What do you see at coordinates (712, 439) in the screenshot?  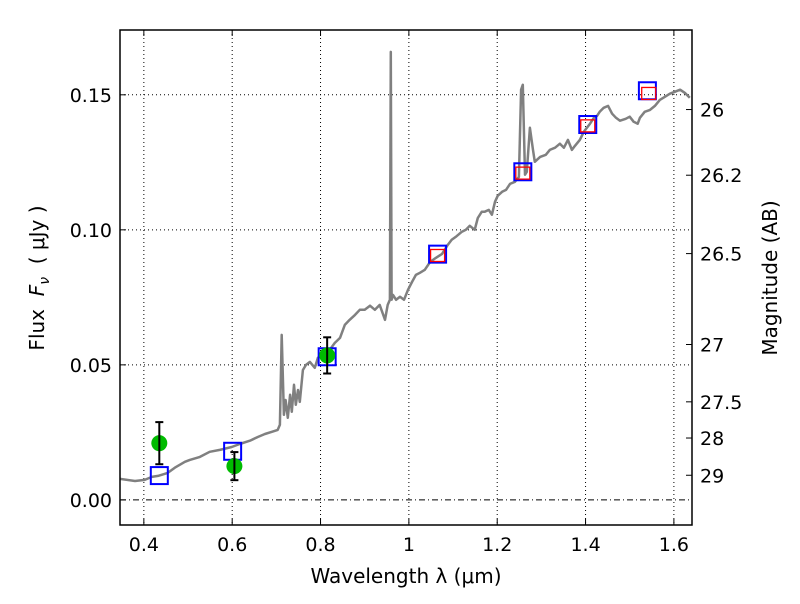 I see `right-tick-label: 28` at bounding box center [712, 439].